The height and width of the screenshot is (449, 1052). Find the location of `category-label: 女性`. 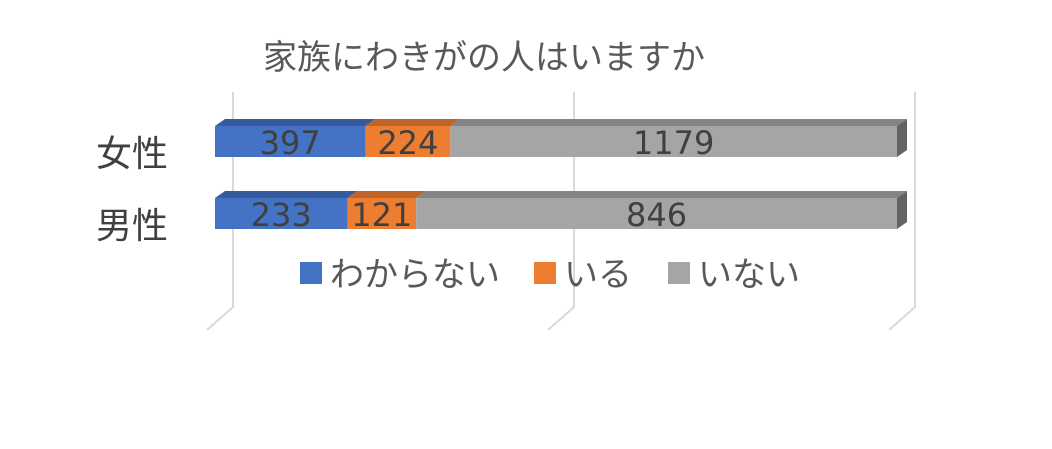

category-label: 女性 is located at coordinates (132, 154).